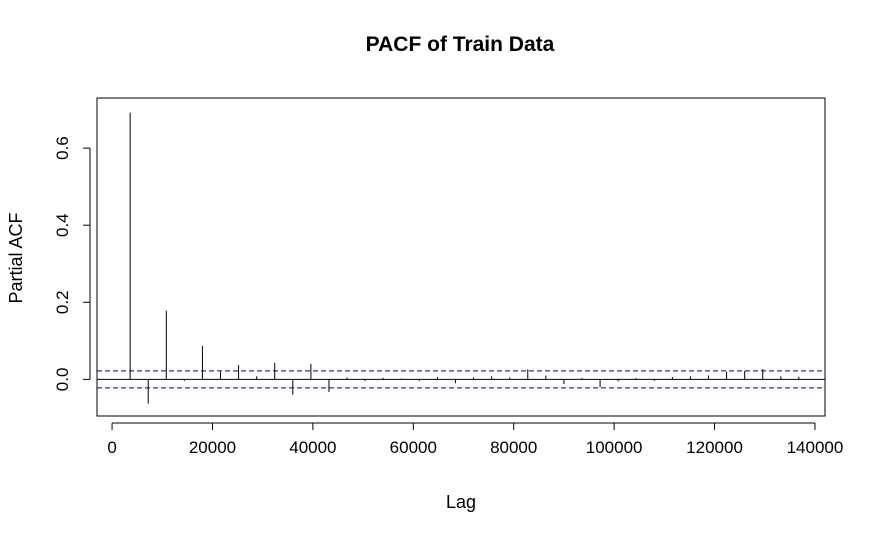 Image resolution: width=875 pixels, height=540 pixels. I want to click on x-tick-label: 140000, so click(815, 447).